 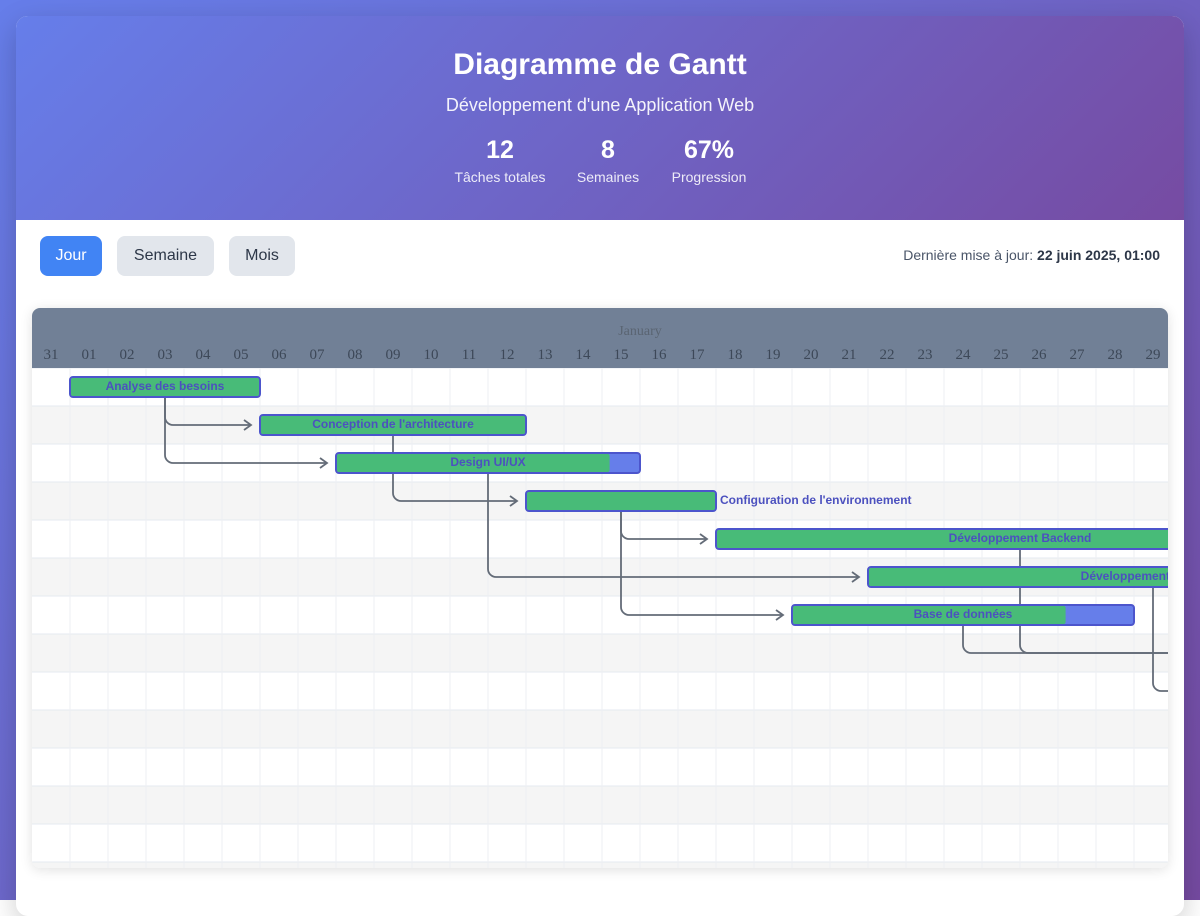 I want to click on svg-text: 19, so click(x=773, y=355).